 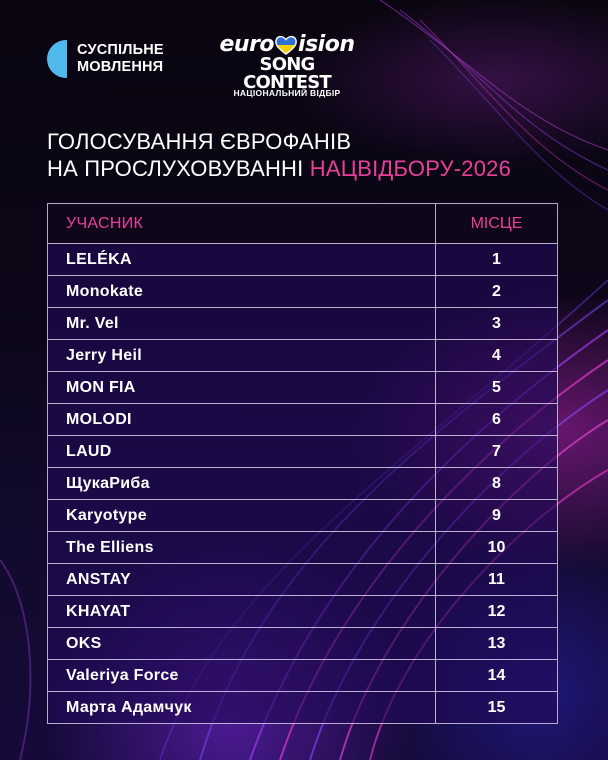 I want to click on participant-name: Jerry Heil, so click(x=242, y=355).